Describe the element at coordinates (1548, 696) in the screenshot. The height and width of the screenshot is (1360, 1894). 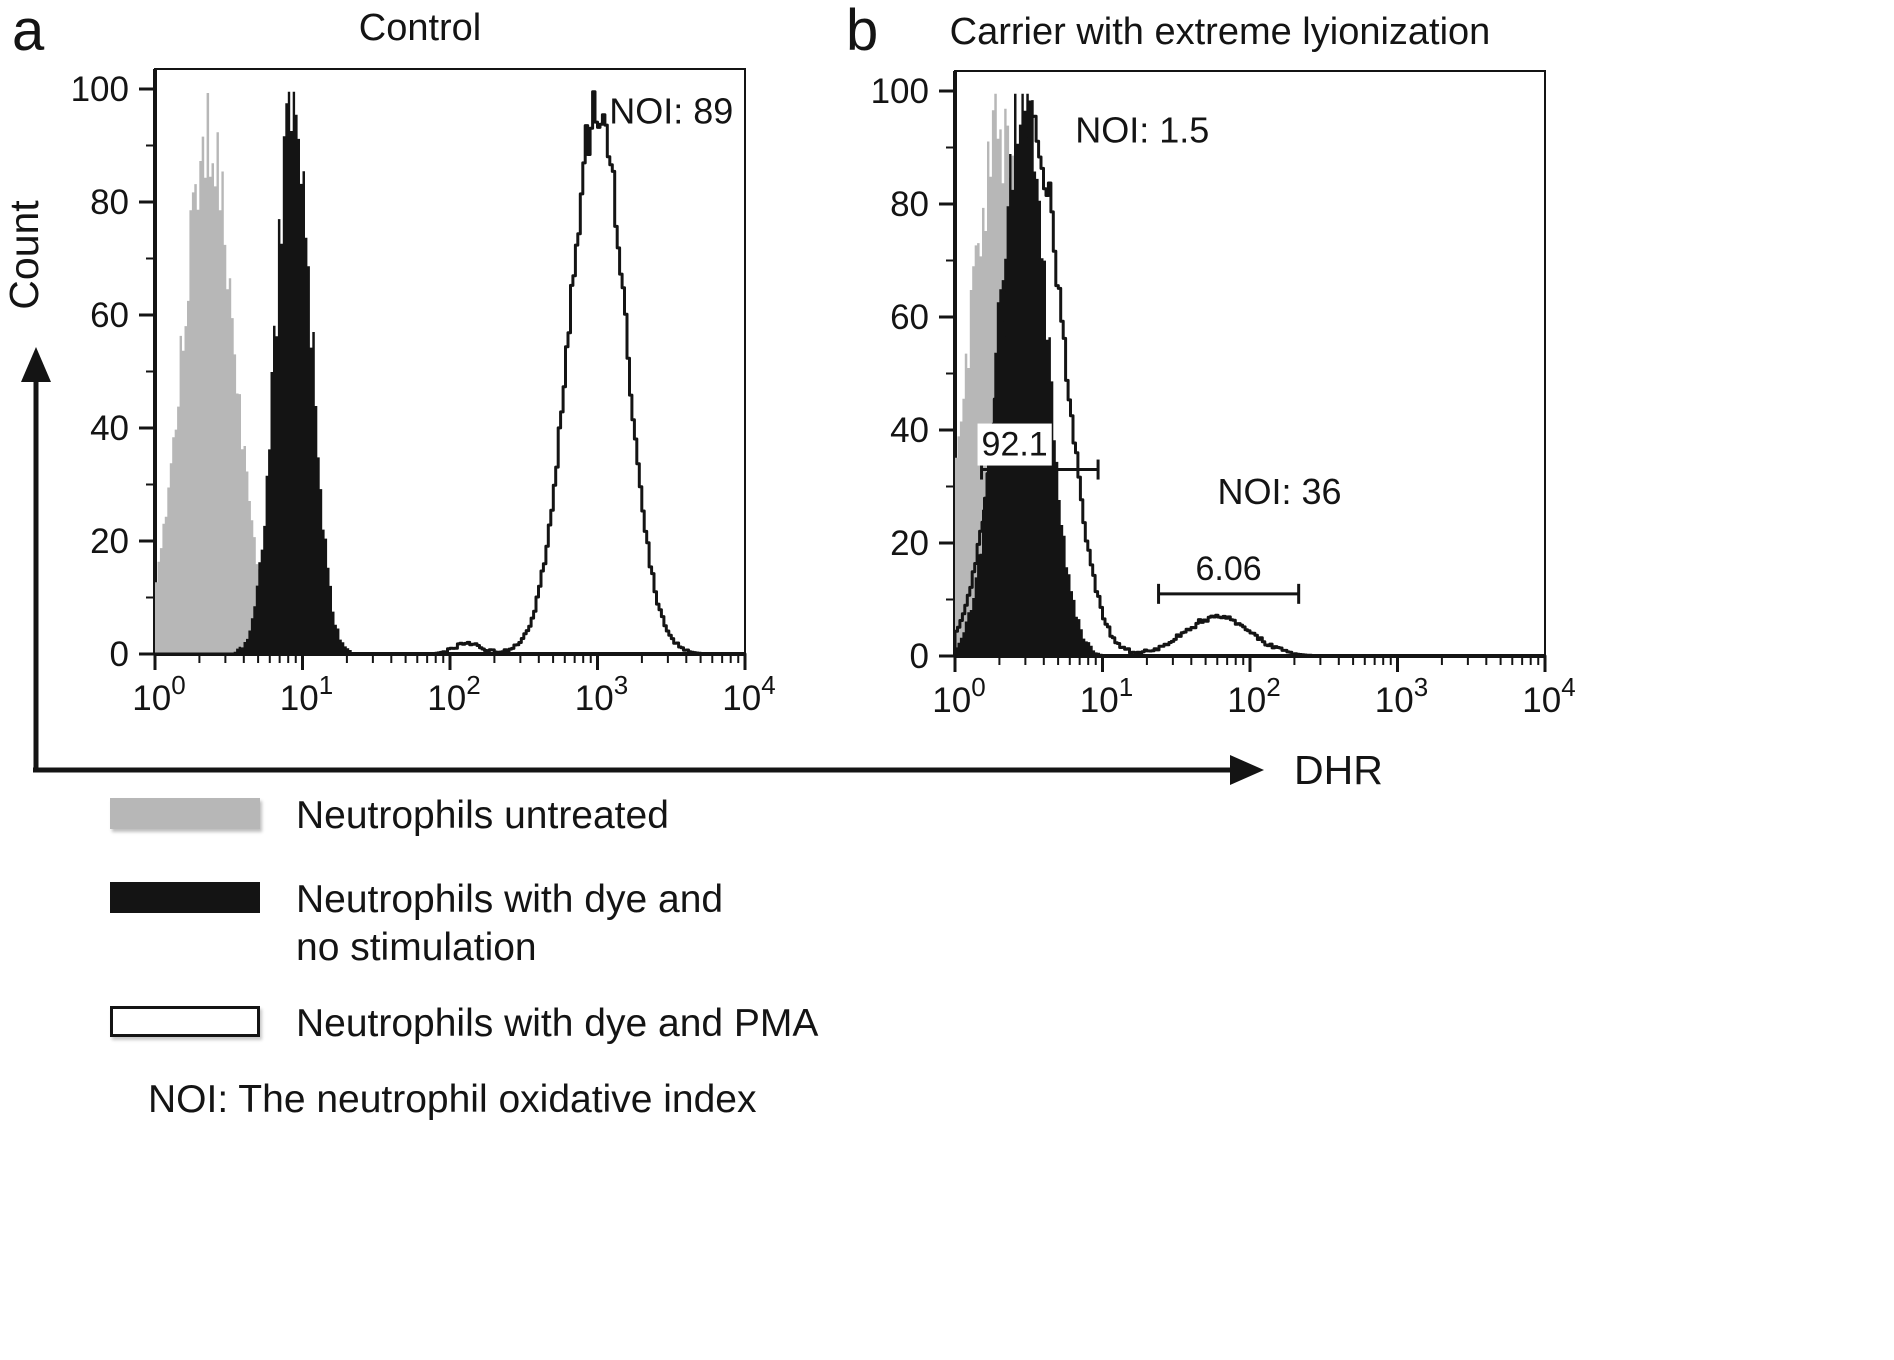
I see `x-tick-label: 104` at that location.